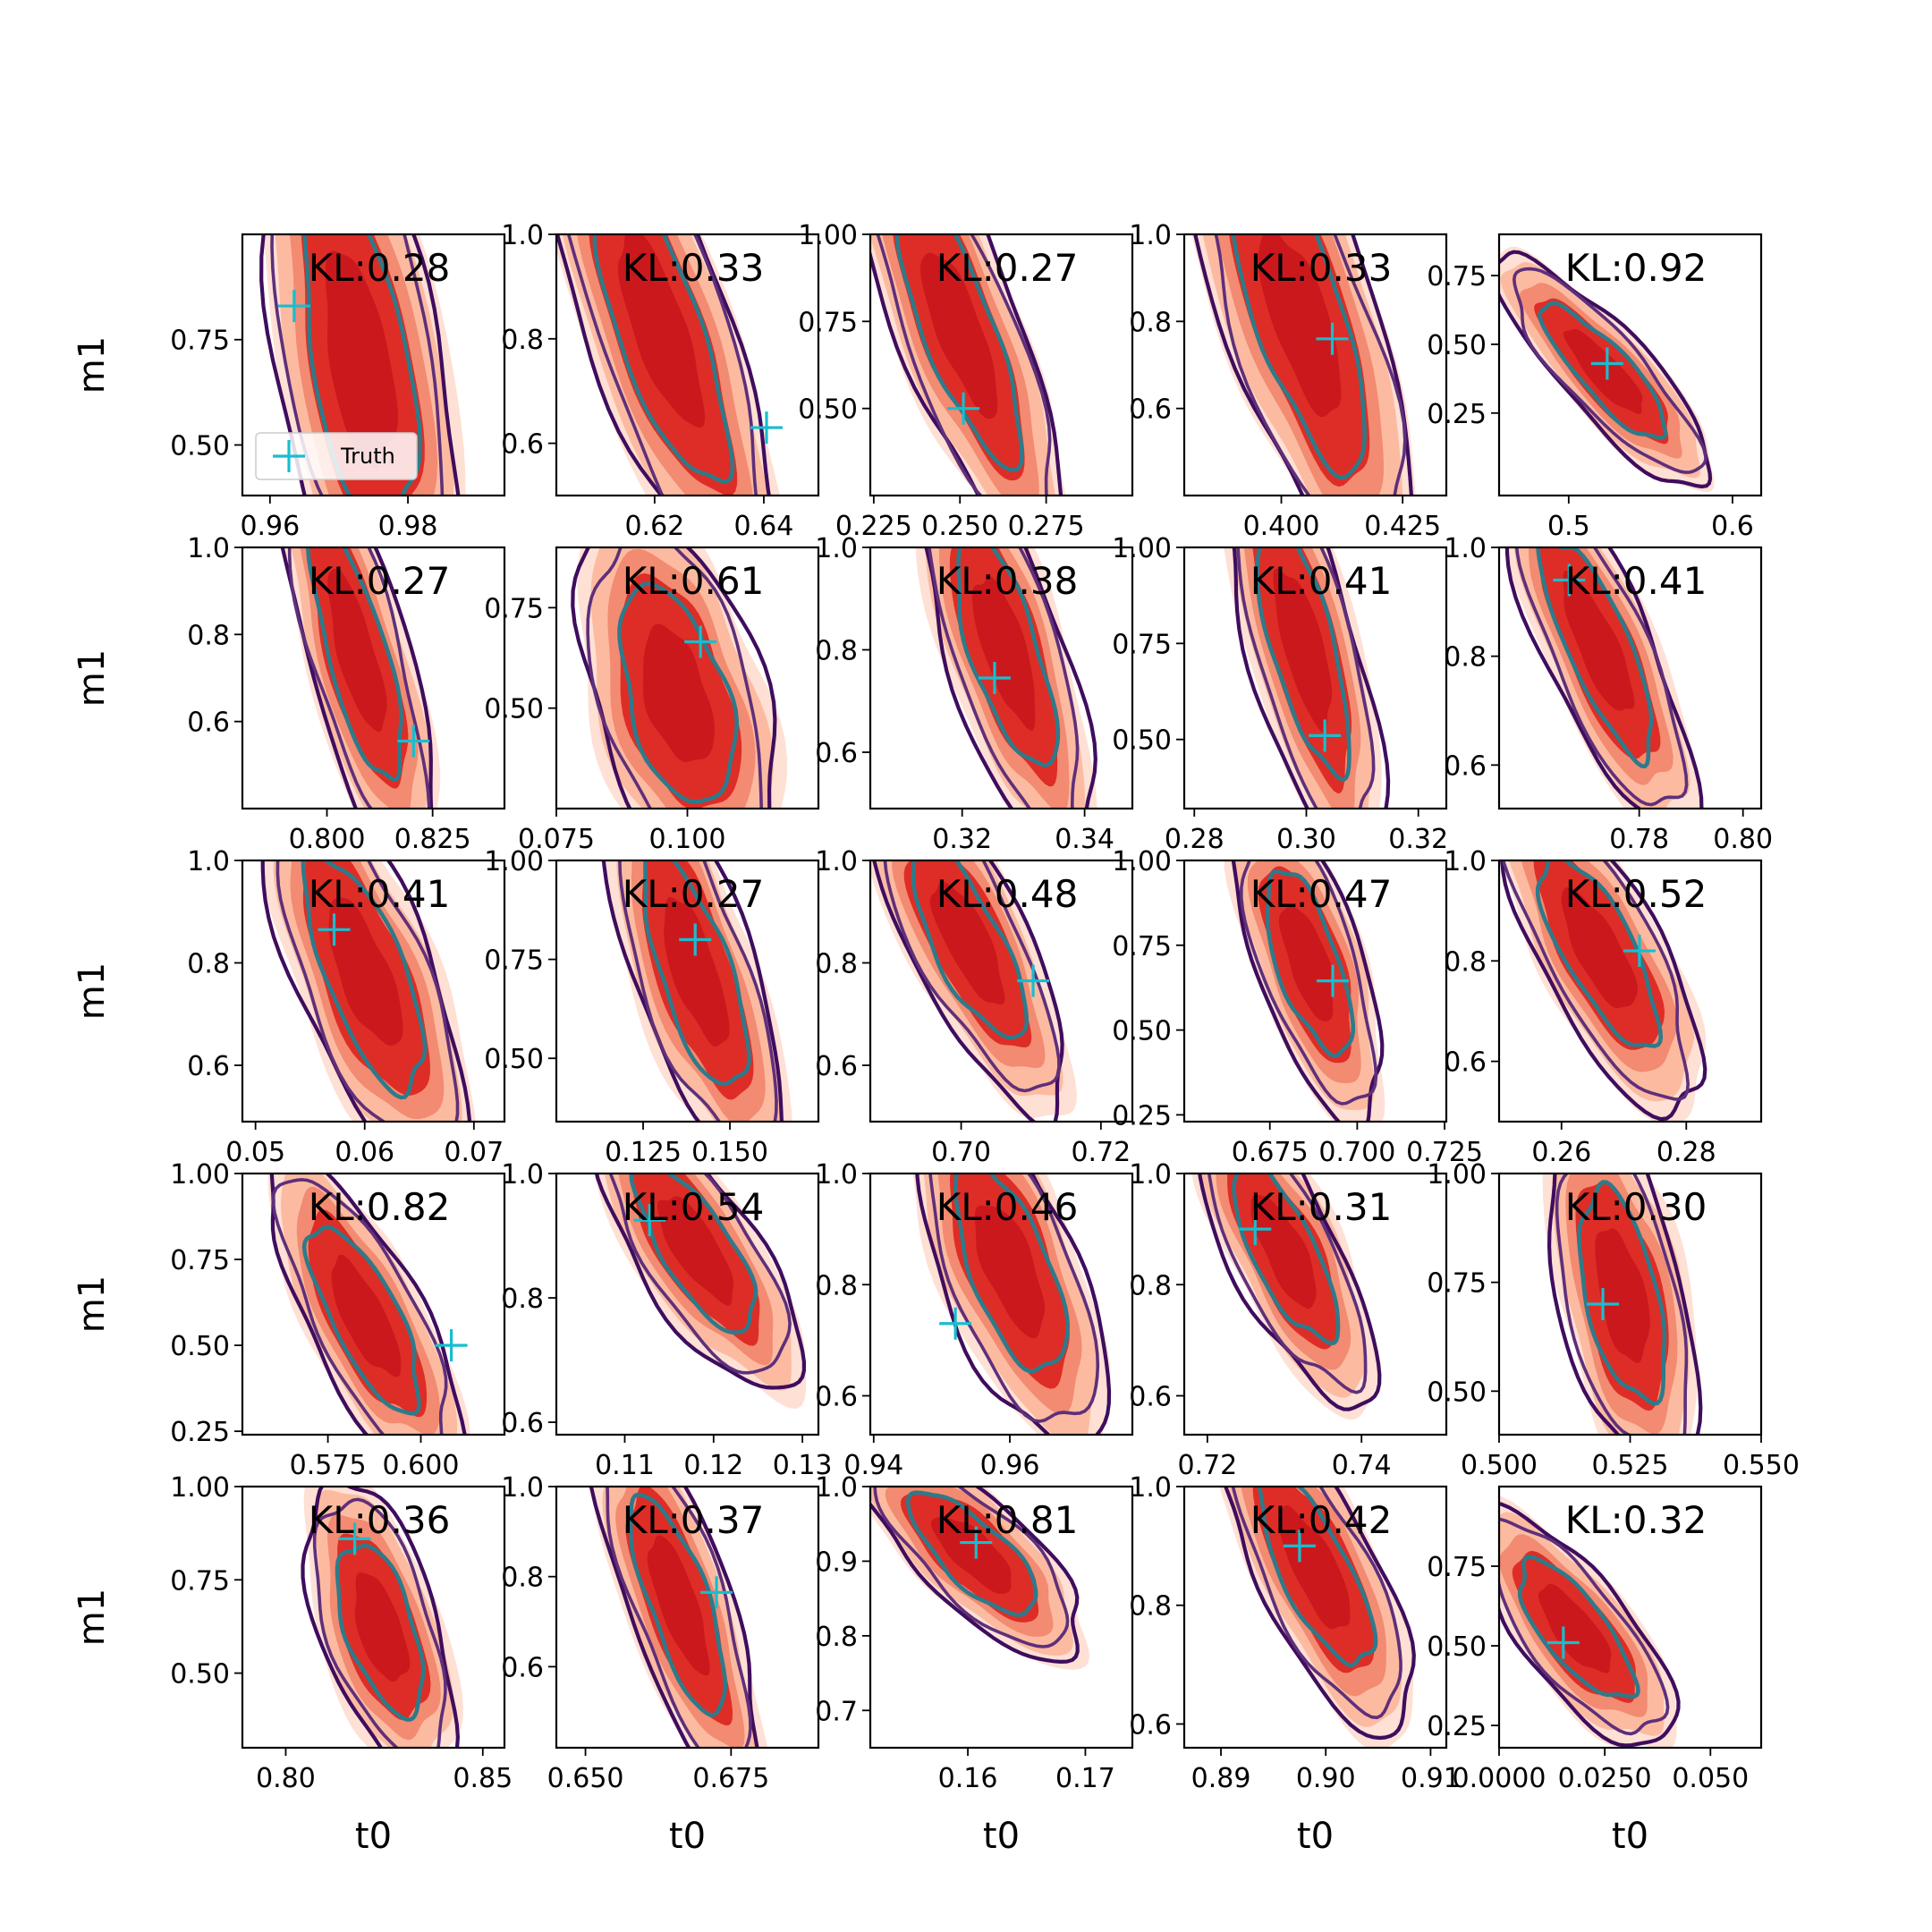 Image resolution: width=1932 pixels, height=1932 pixels. Describe the element at coordinates (289, 387) in the screenshot. I see `panel-r1-c1: 0.96 0.98 0.50 0.75 KL:0.28 m1 Truth` at that location.